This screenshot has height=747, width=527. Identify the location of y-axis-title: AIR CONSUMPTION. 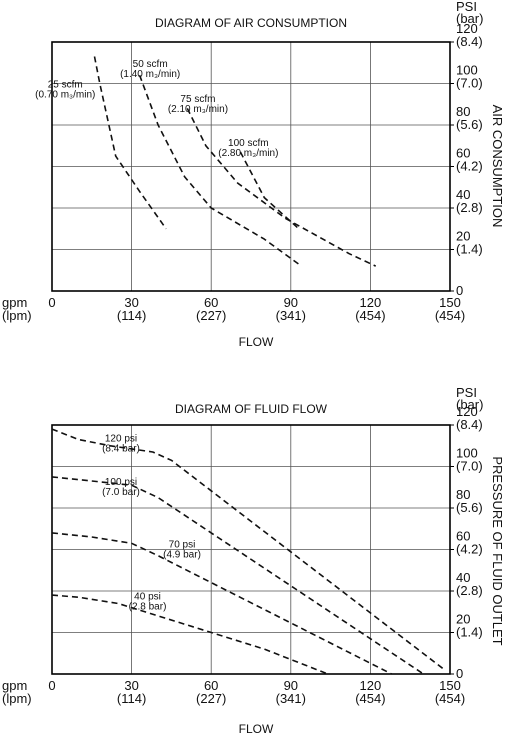
(497, 166).